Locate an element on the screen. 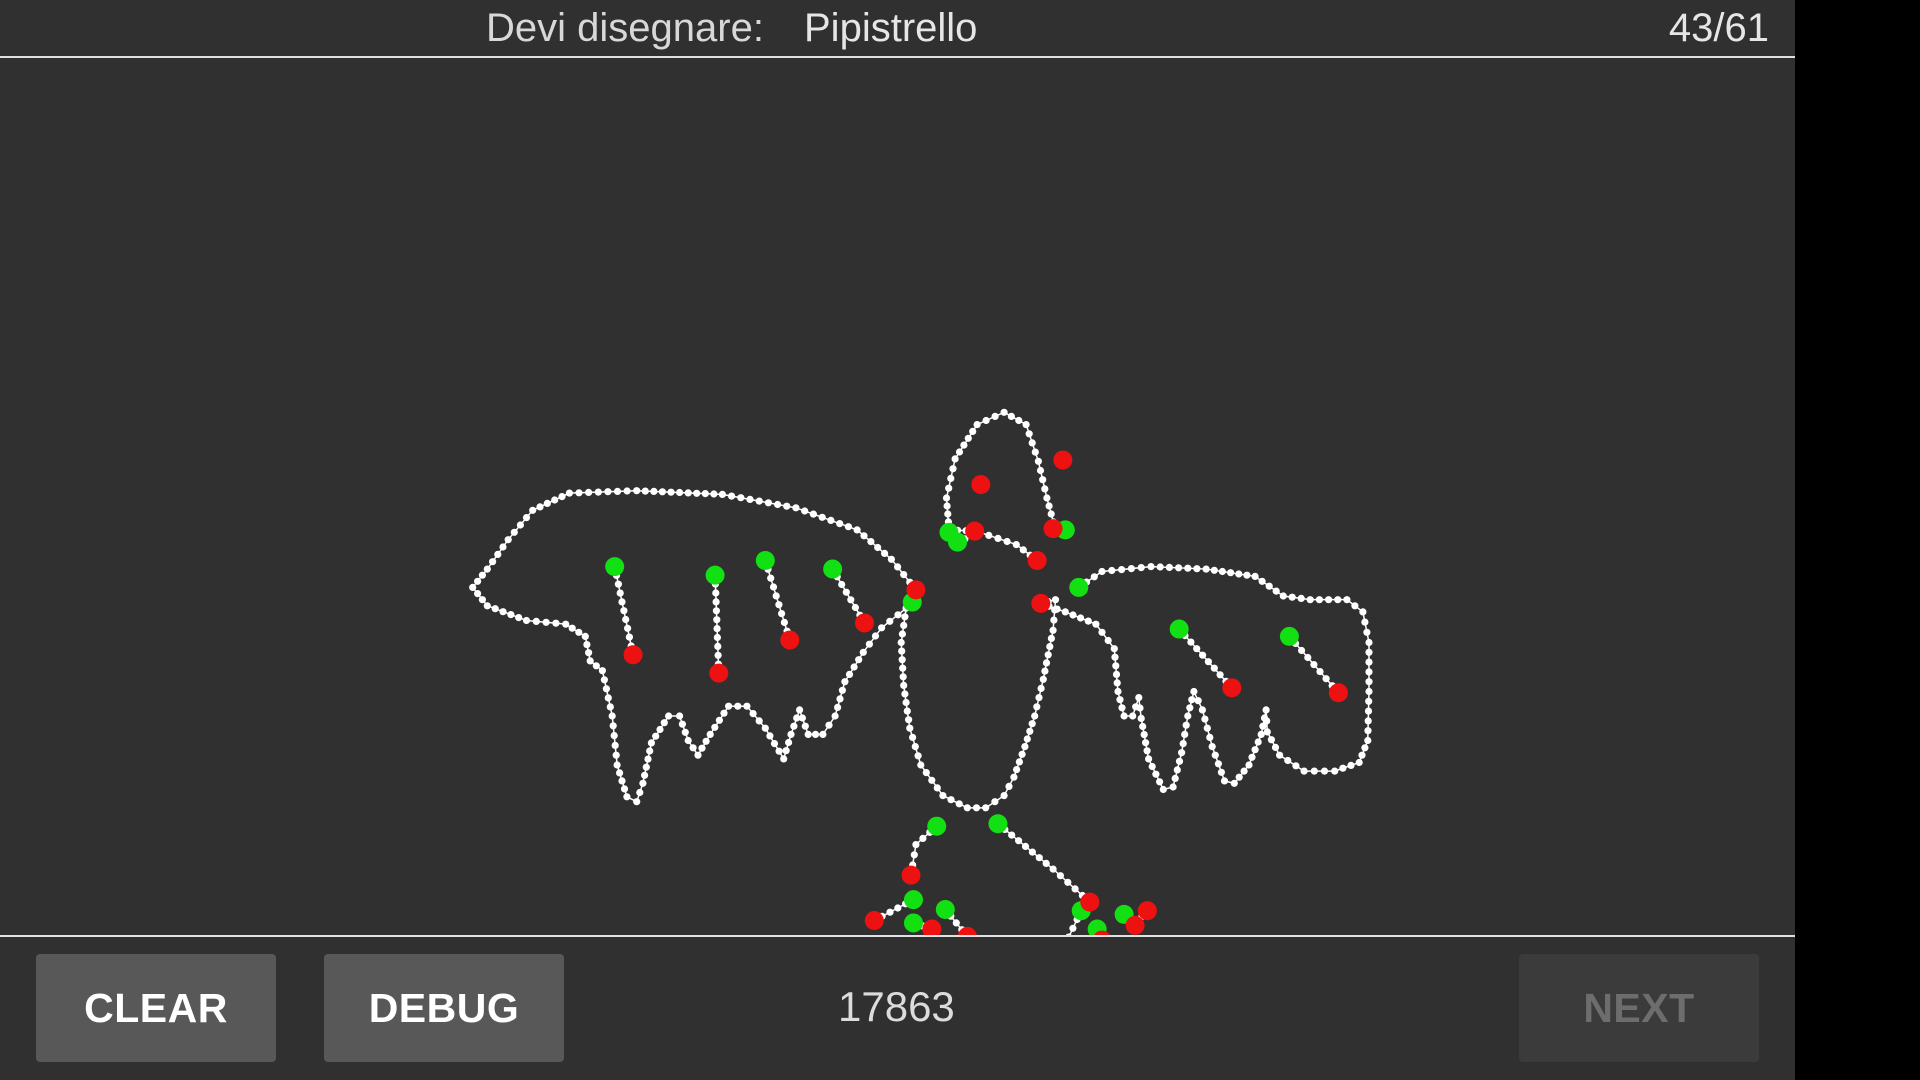  clear-button: CLEAR is located at coordinates (156, 1008).